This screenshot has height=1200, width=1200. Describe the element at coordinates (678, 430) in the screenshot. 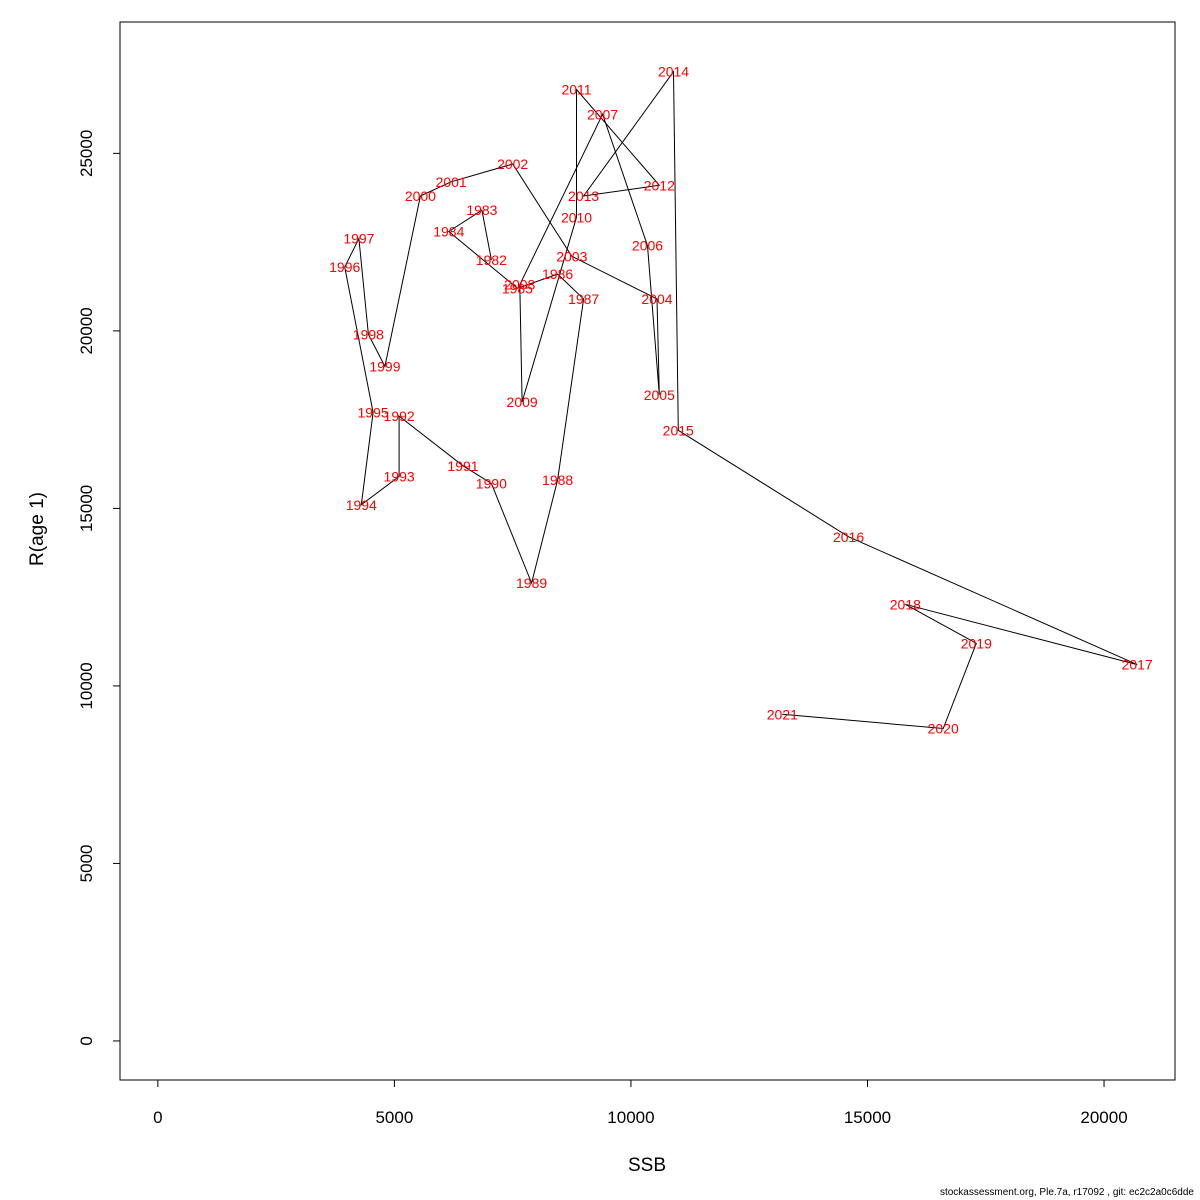

I see `point-label-2015: 2015` at that location.